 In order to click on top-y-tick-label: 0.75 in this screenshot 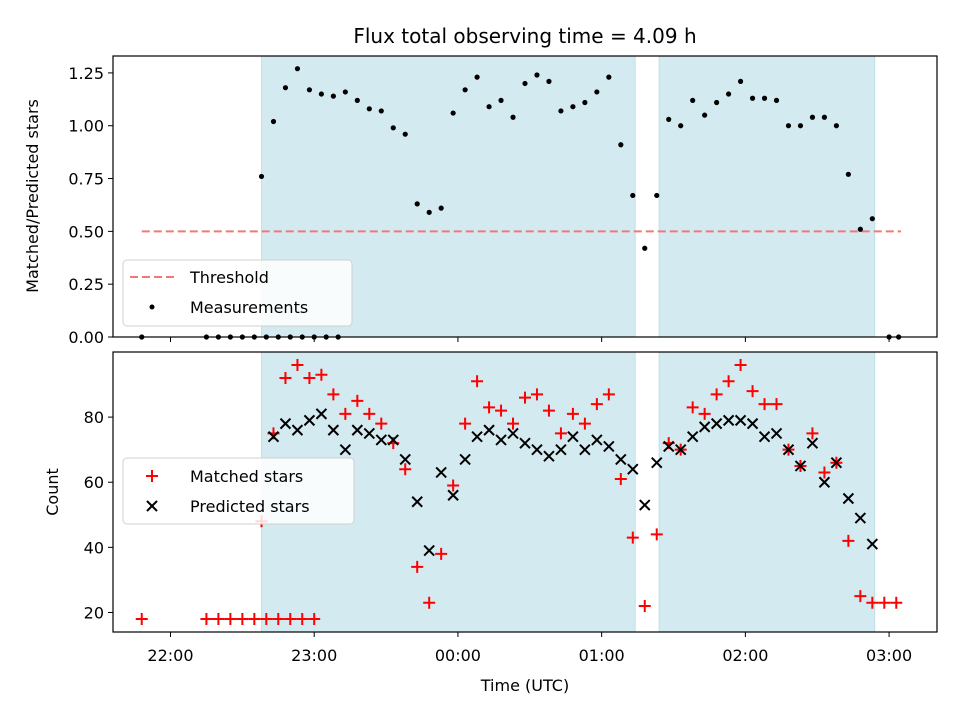, I will do `click(86, 179)`.